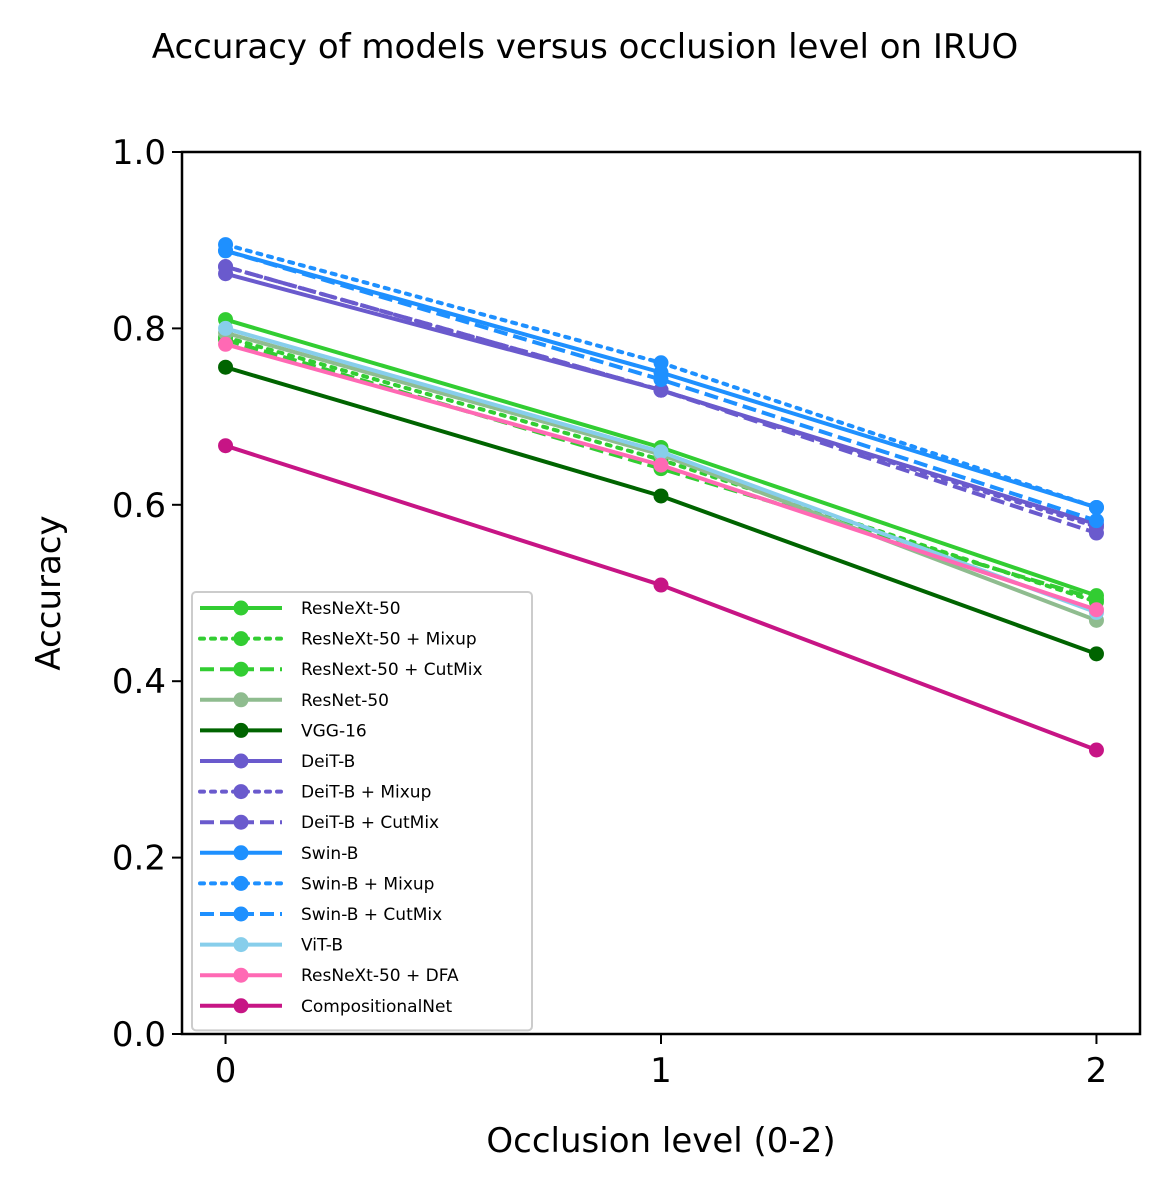 This screenshot has height=1191, width=1170. Describe the element at coordinates (329, 854) in the screenshot. I see `legend-label: Swin-B` at that location.